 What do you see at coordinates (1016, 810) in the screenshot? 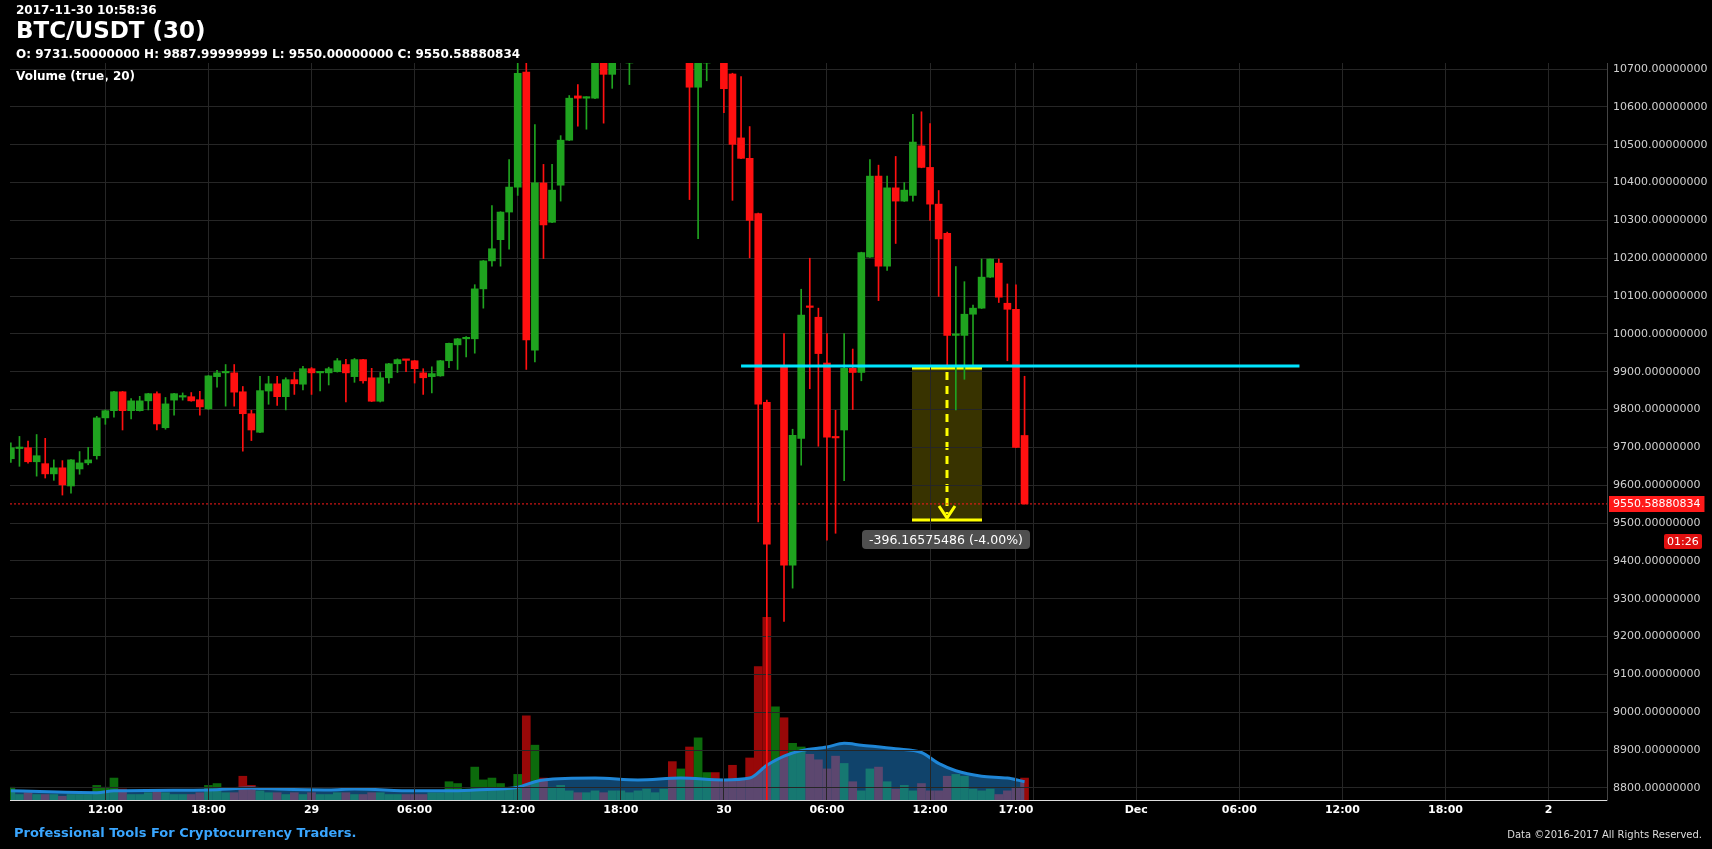
I see `x-tick-label: 17:00` at bounding box center [1016, 810].